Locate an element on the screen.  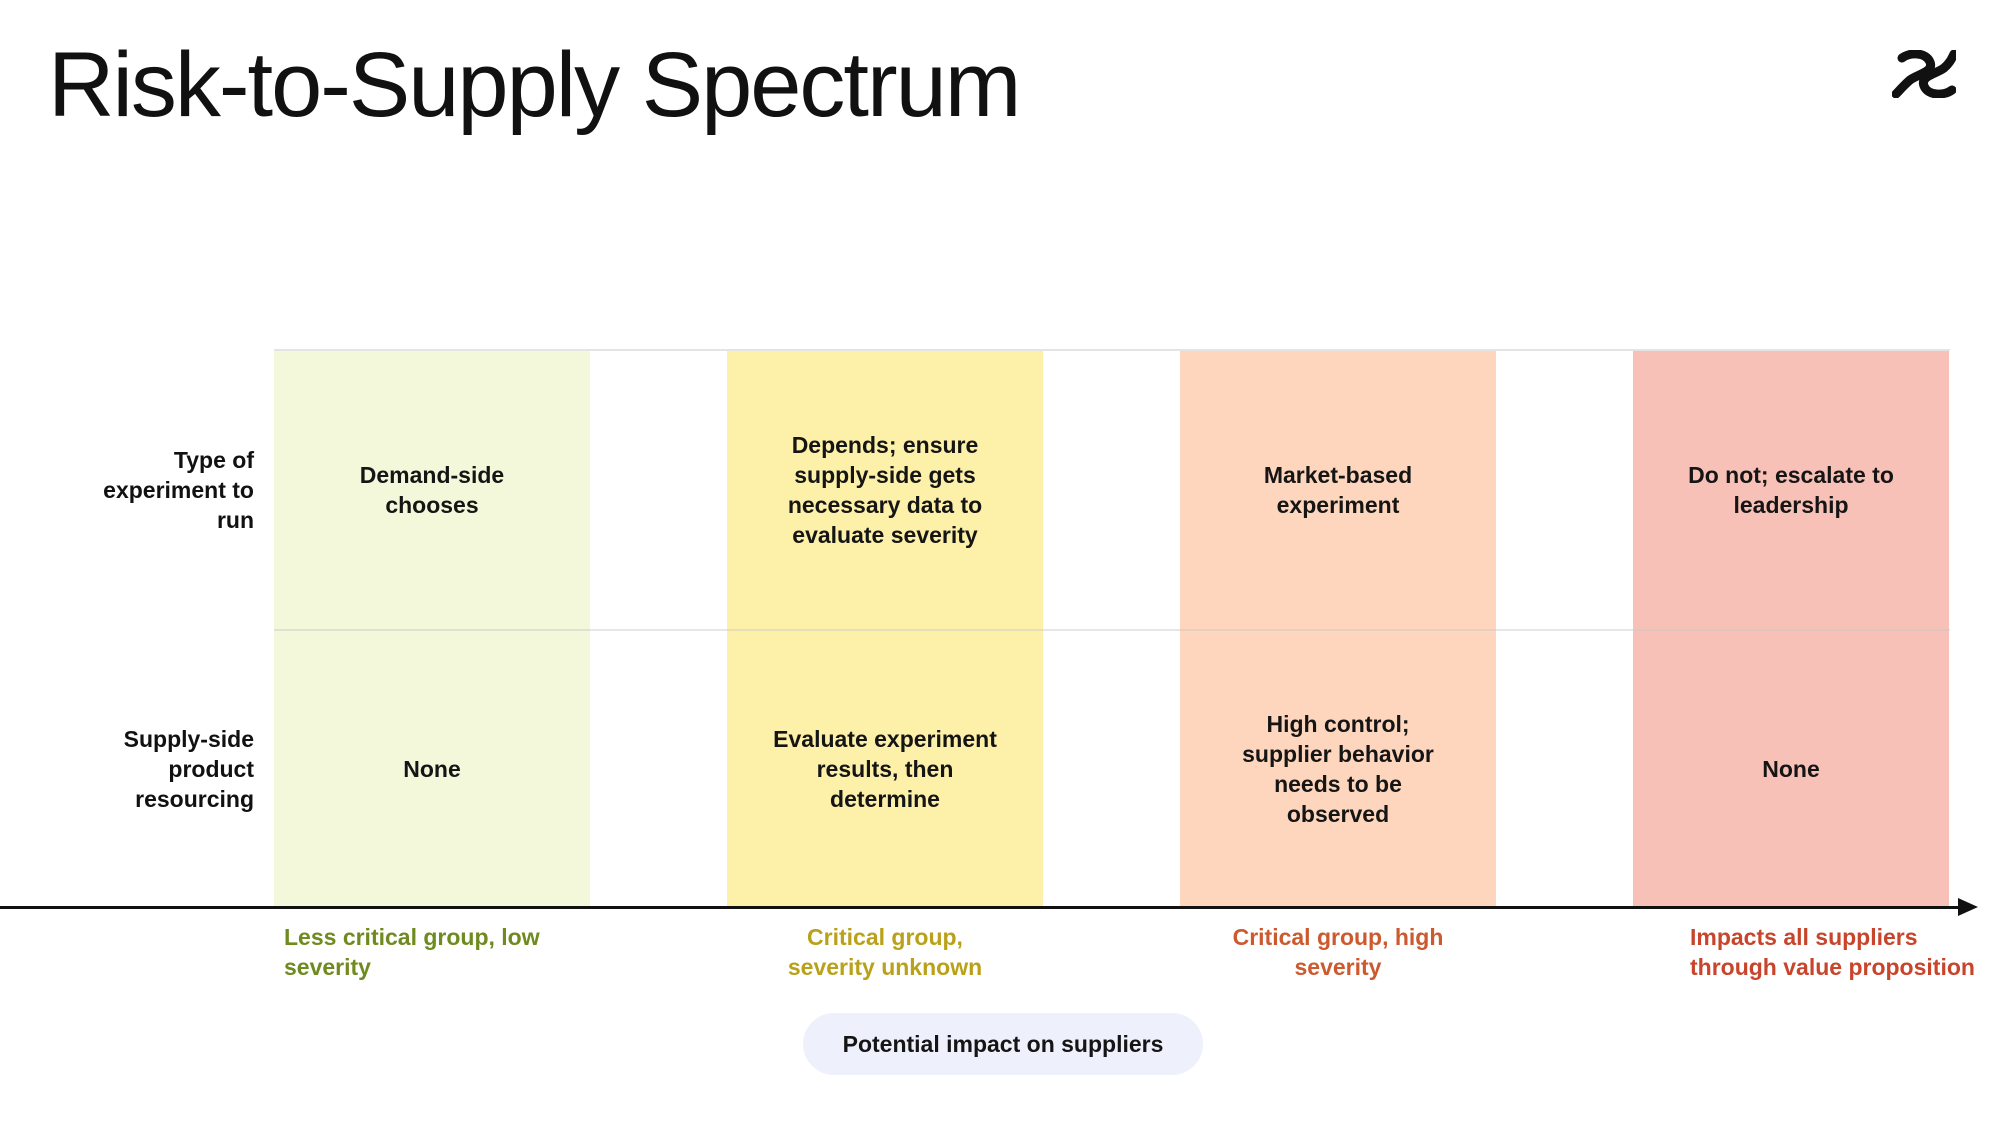
row-label-product-resourcing: Supply-side product resourcing is located at coordinates (188, 769).